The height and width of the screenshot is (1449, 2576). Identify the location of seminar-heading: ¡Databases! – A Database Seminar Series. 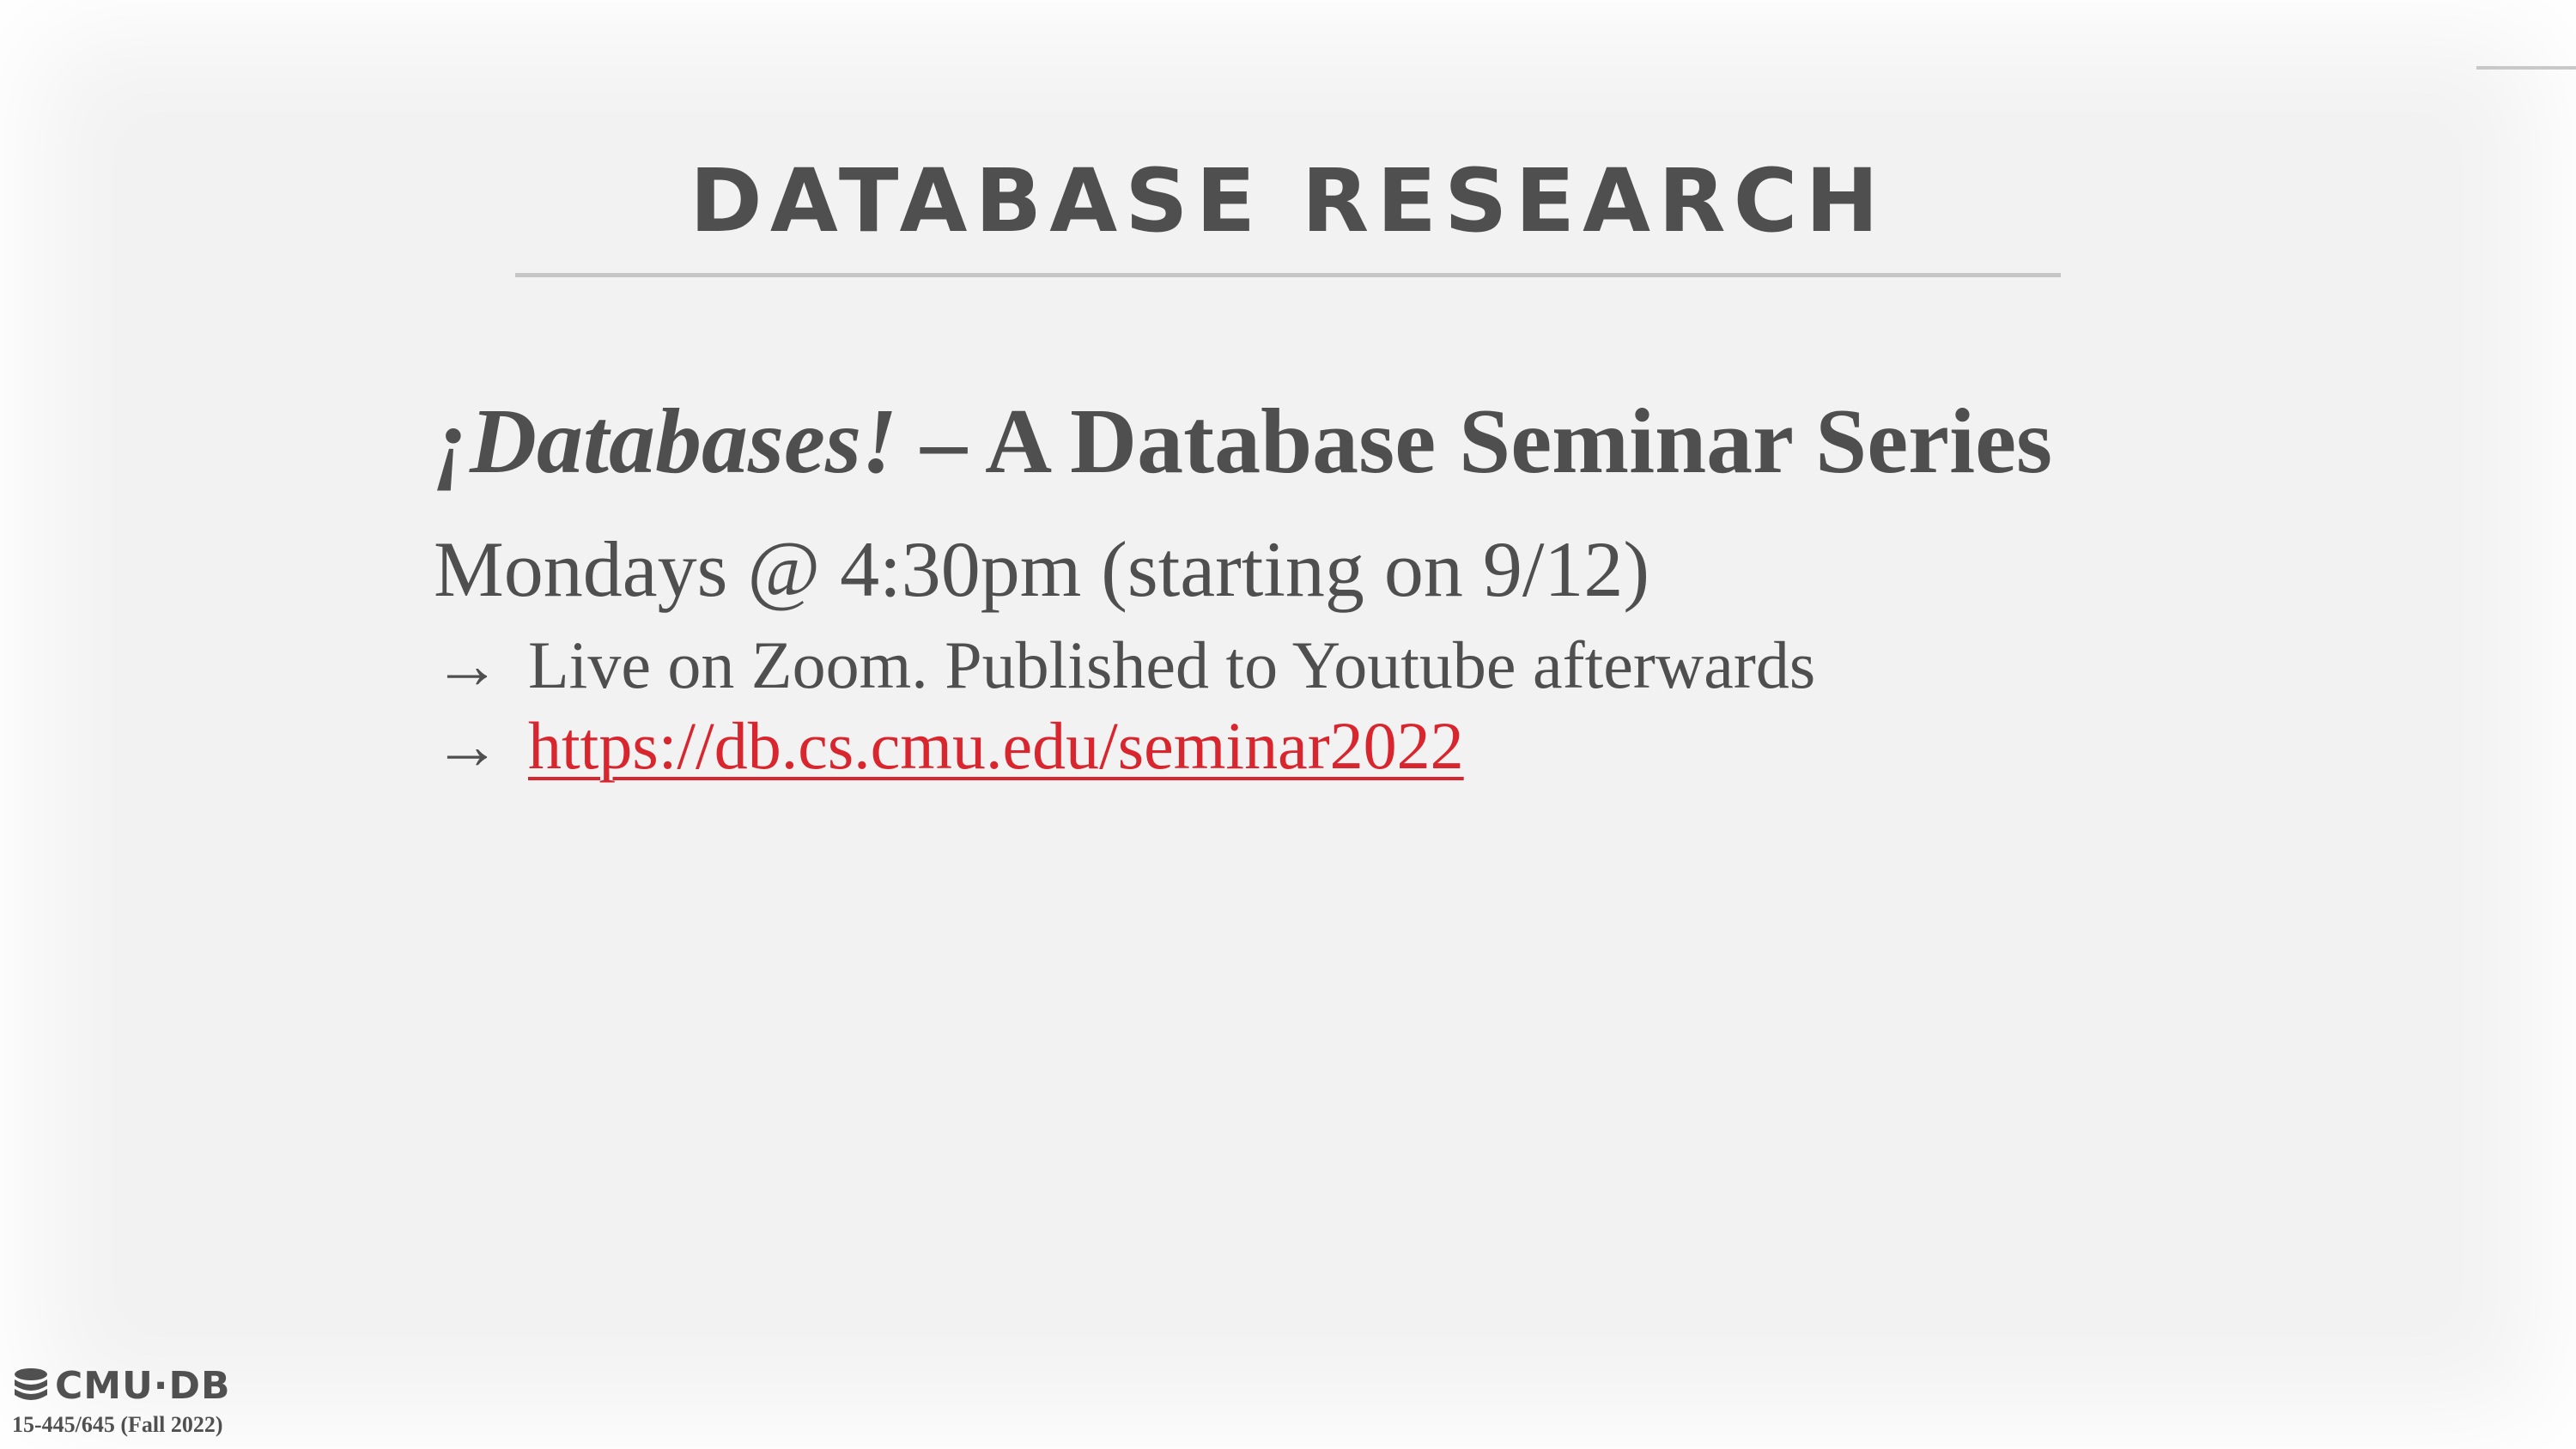
(1422, 442).